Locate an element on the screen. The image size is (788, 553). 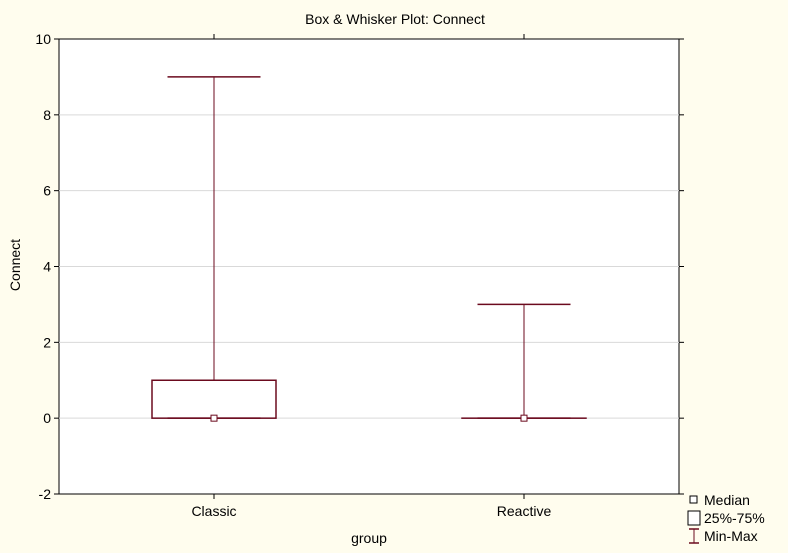
legend-label: Min-Max is located at coordinates (731, 536).